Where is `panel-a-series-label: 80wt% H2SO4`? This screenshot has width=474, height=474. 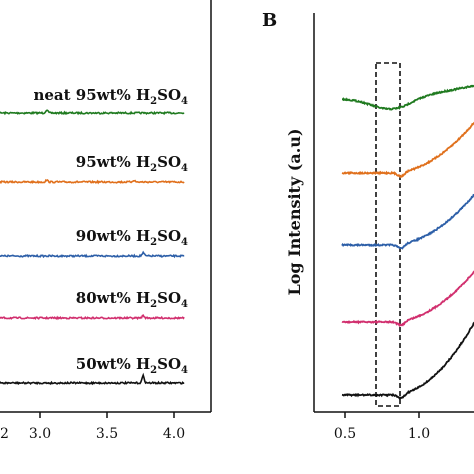 panel-a-series-label: 80wt% H2SO4 is located at coordinates (132, 299).